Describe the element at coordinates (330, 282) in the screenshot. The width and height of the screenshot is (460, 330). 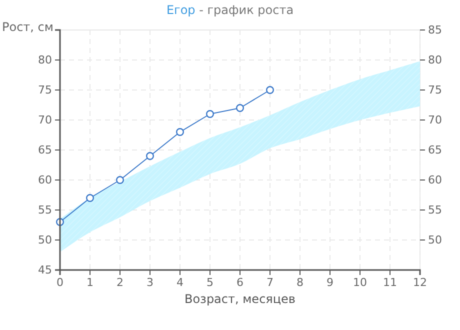
I see `x-tick-label: 9` at that location.